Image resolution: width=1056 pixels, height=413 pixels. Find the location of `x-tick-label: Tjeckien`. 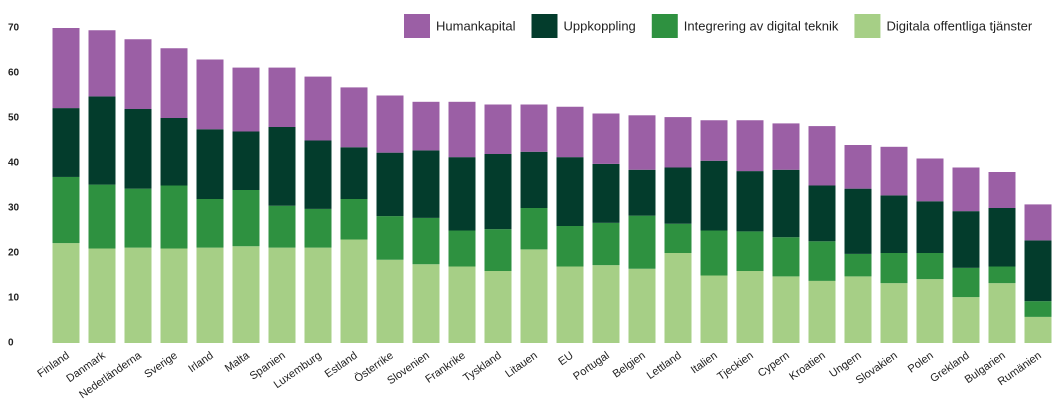

x-tick-label: Tjeckien is located at coordinates (735, 366).